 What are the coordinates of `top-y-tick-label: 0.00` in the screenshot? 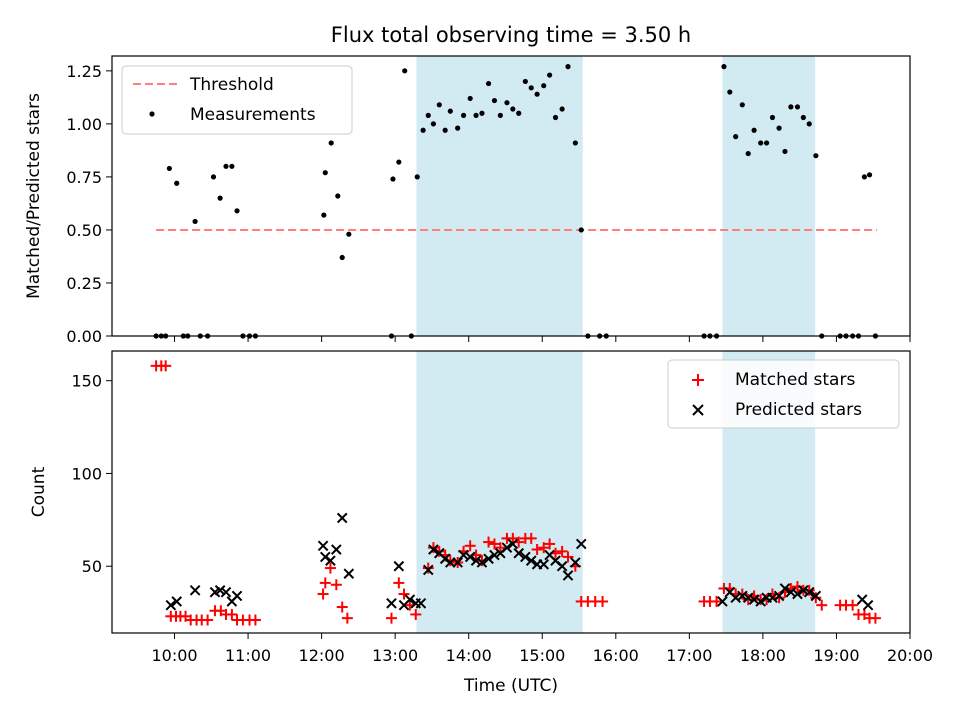 It's located at (84, 336).